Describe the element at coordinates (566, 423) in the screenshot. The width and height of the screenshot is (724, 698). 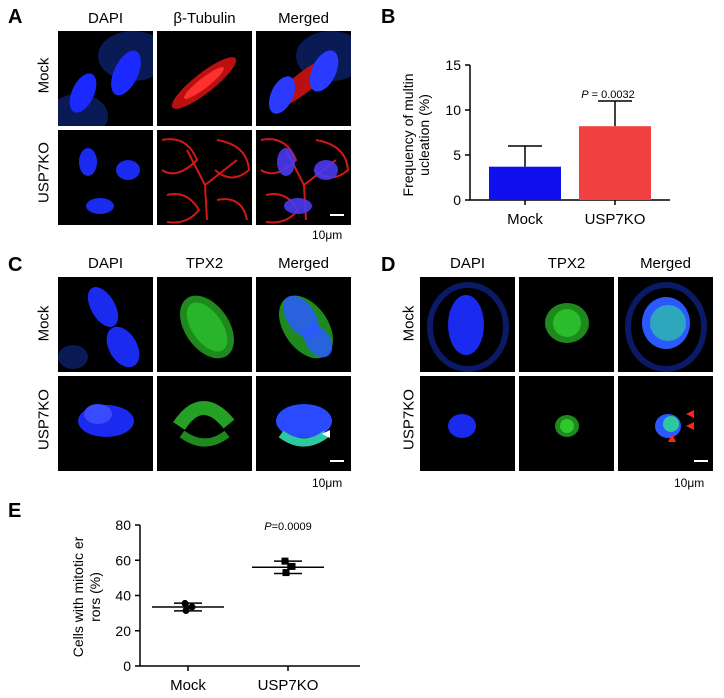
I see `panel-d-ko-tpx2-image` at that location.